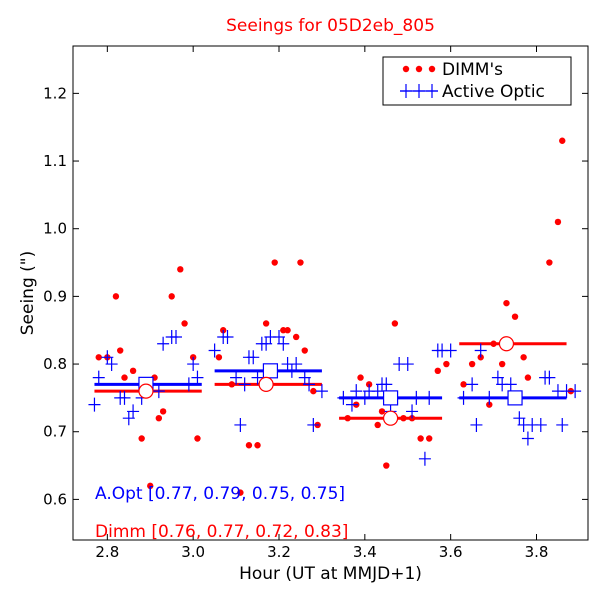  What do you see at coordinates (107, 552) in the screenshot?
I see `x-tick-label-0: 2.8` at bounding box center [107, 552].